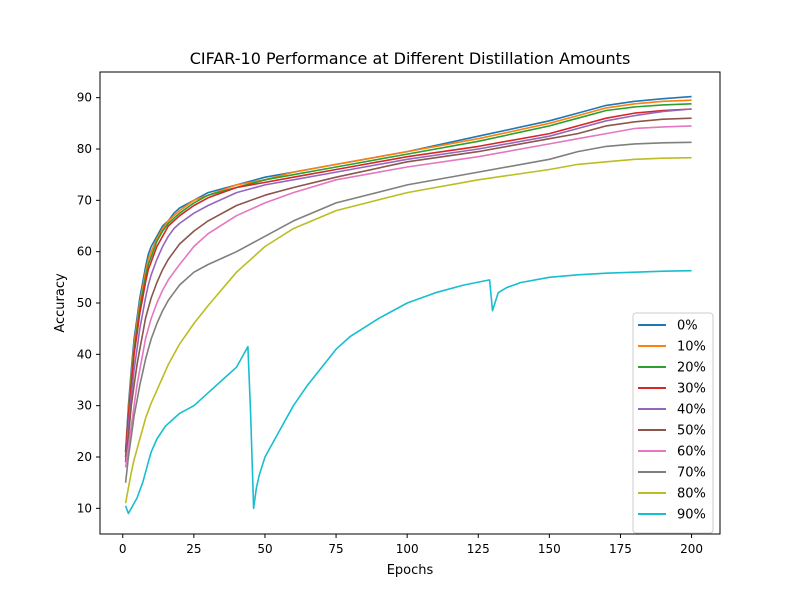 This screenshot has width=800, height=600. I want to click on legend-label: 70%, so click(691, 473).